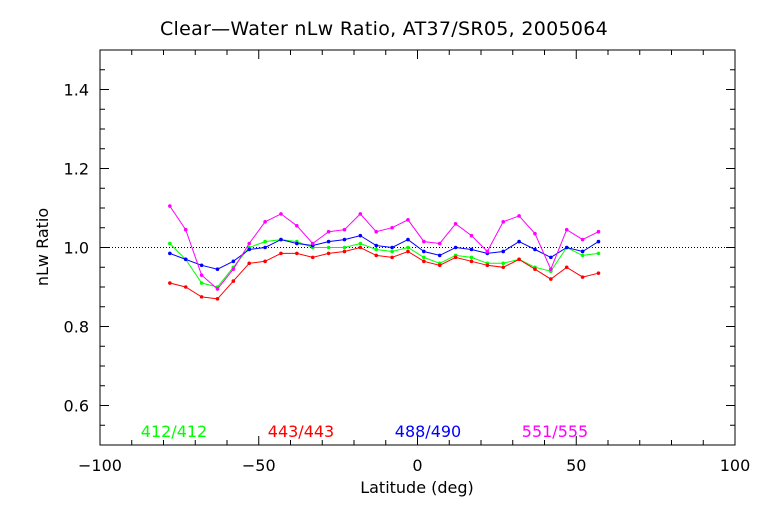 The image size is (768, 512). I want to click on y-tick-label: 0.6, so click(76, 406).